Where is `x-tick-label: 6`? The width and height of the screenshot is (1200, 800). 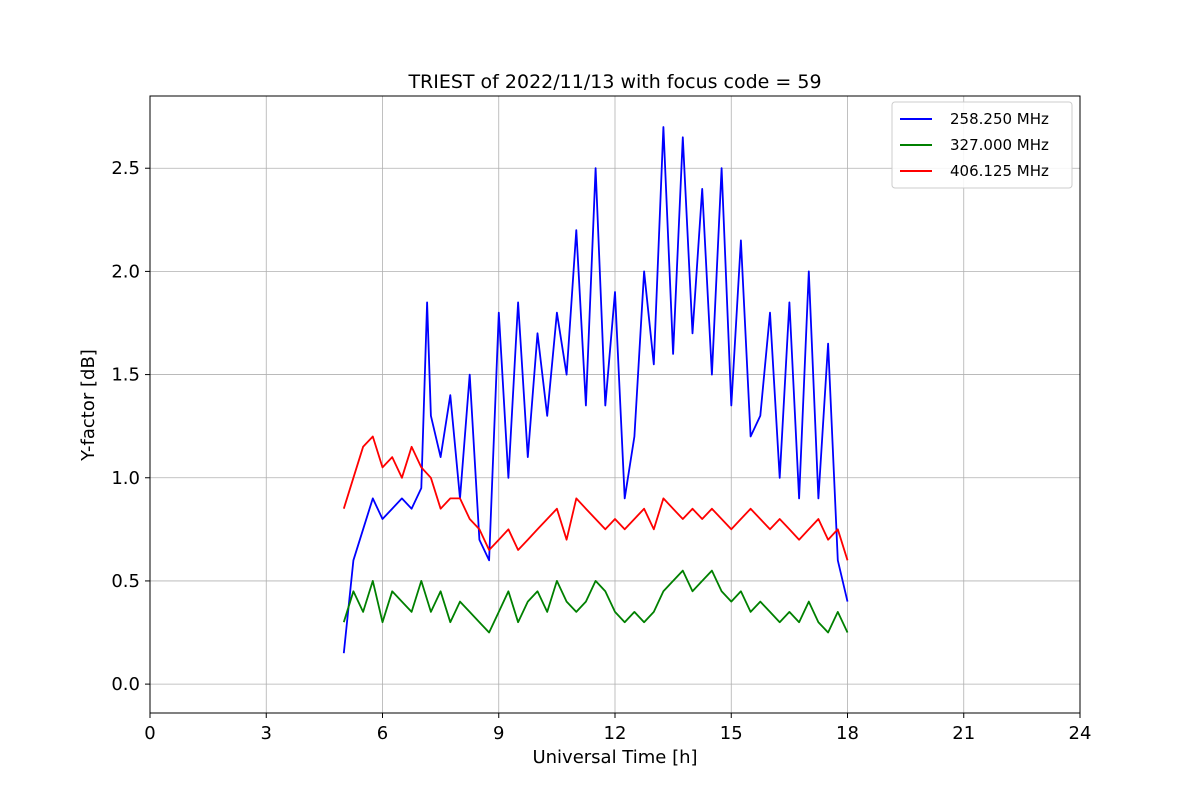
x-tick-label: 6 is located at coordinates (382, 733).